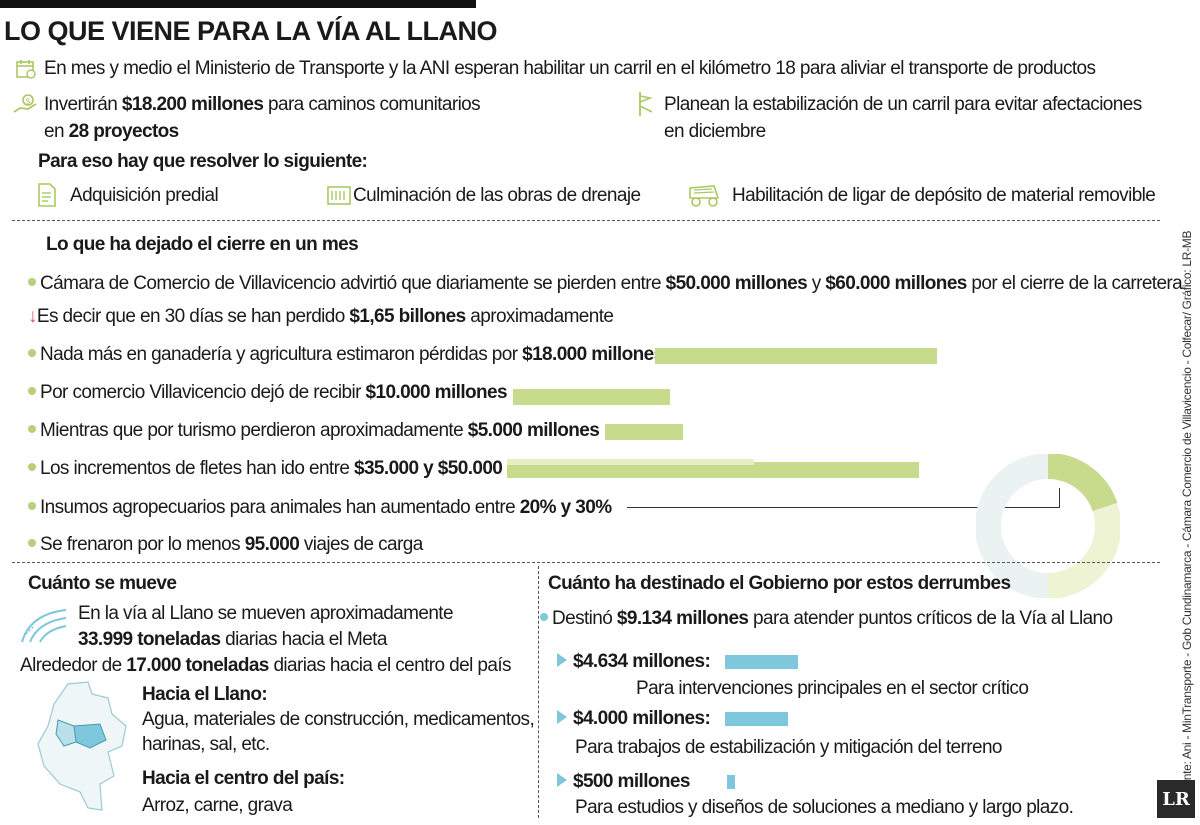  I want to click on cierre-title: Lo que ha dejado el cierre en un mes, so click(202, 244).